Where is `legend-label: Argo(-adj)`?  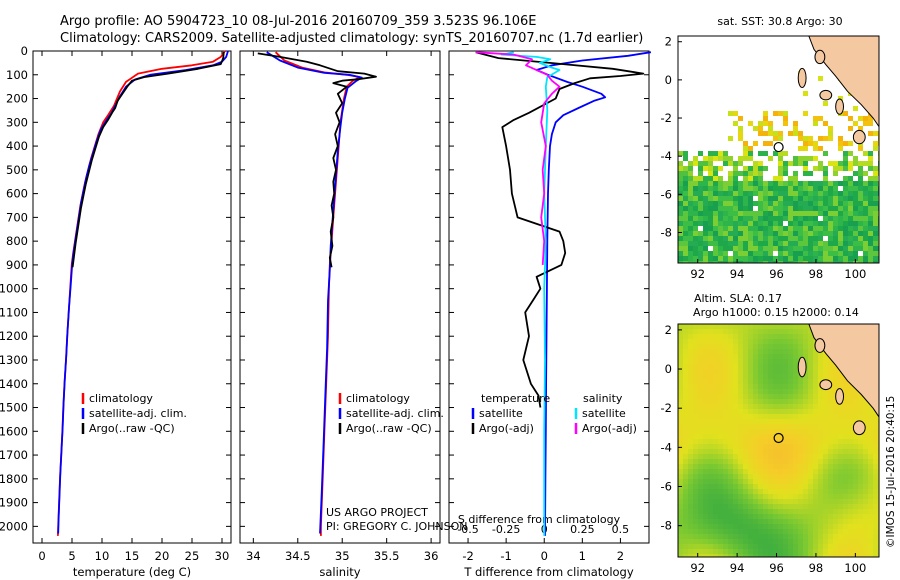
legend-label: Argo(-adj) is located at coordinates (506, 428).